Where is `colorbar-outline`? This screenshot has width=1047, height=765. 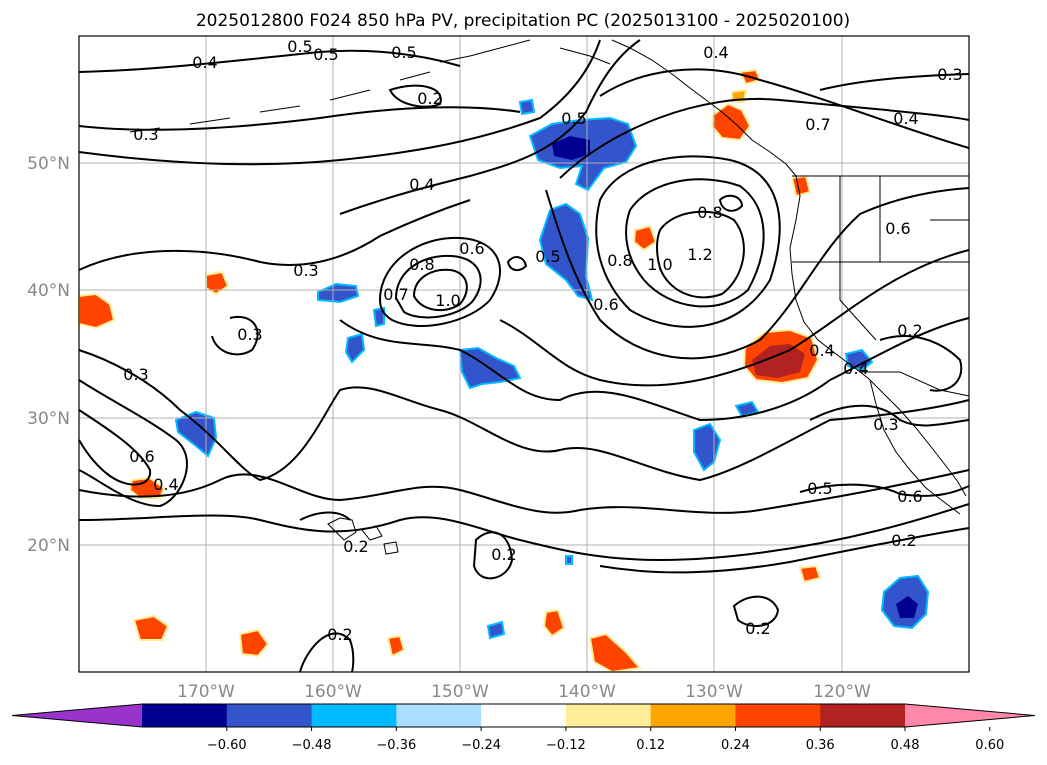 colorbar-outline is located at coordinates (523, 715).